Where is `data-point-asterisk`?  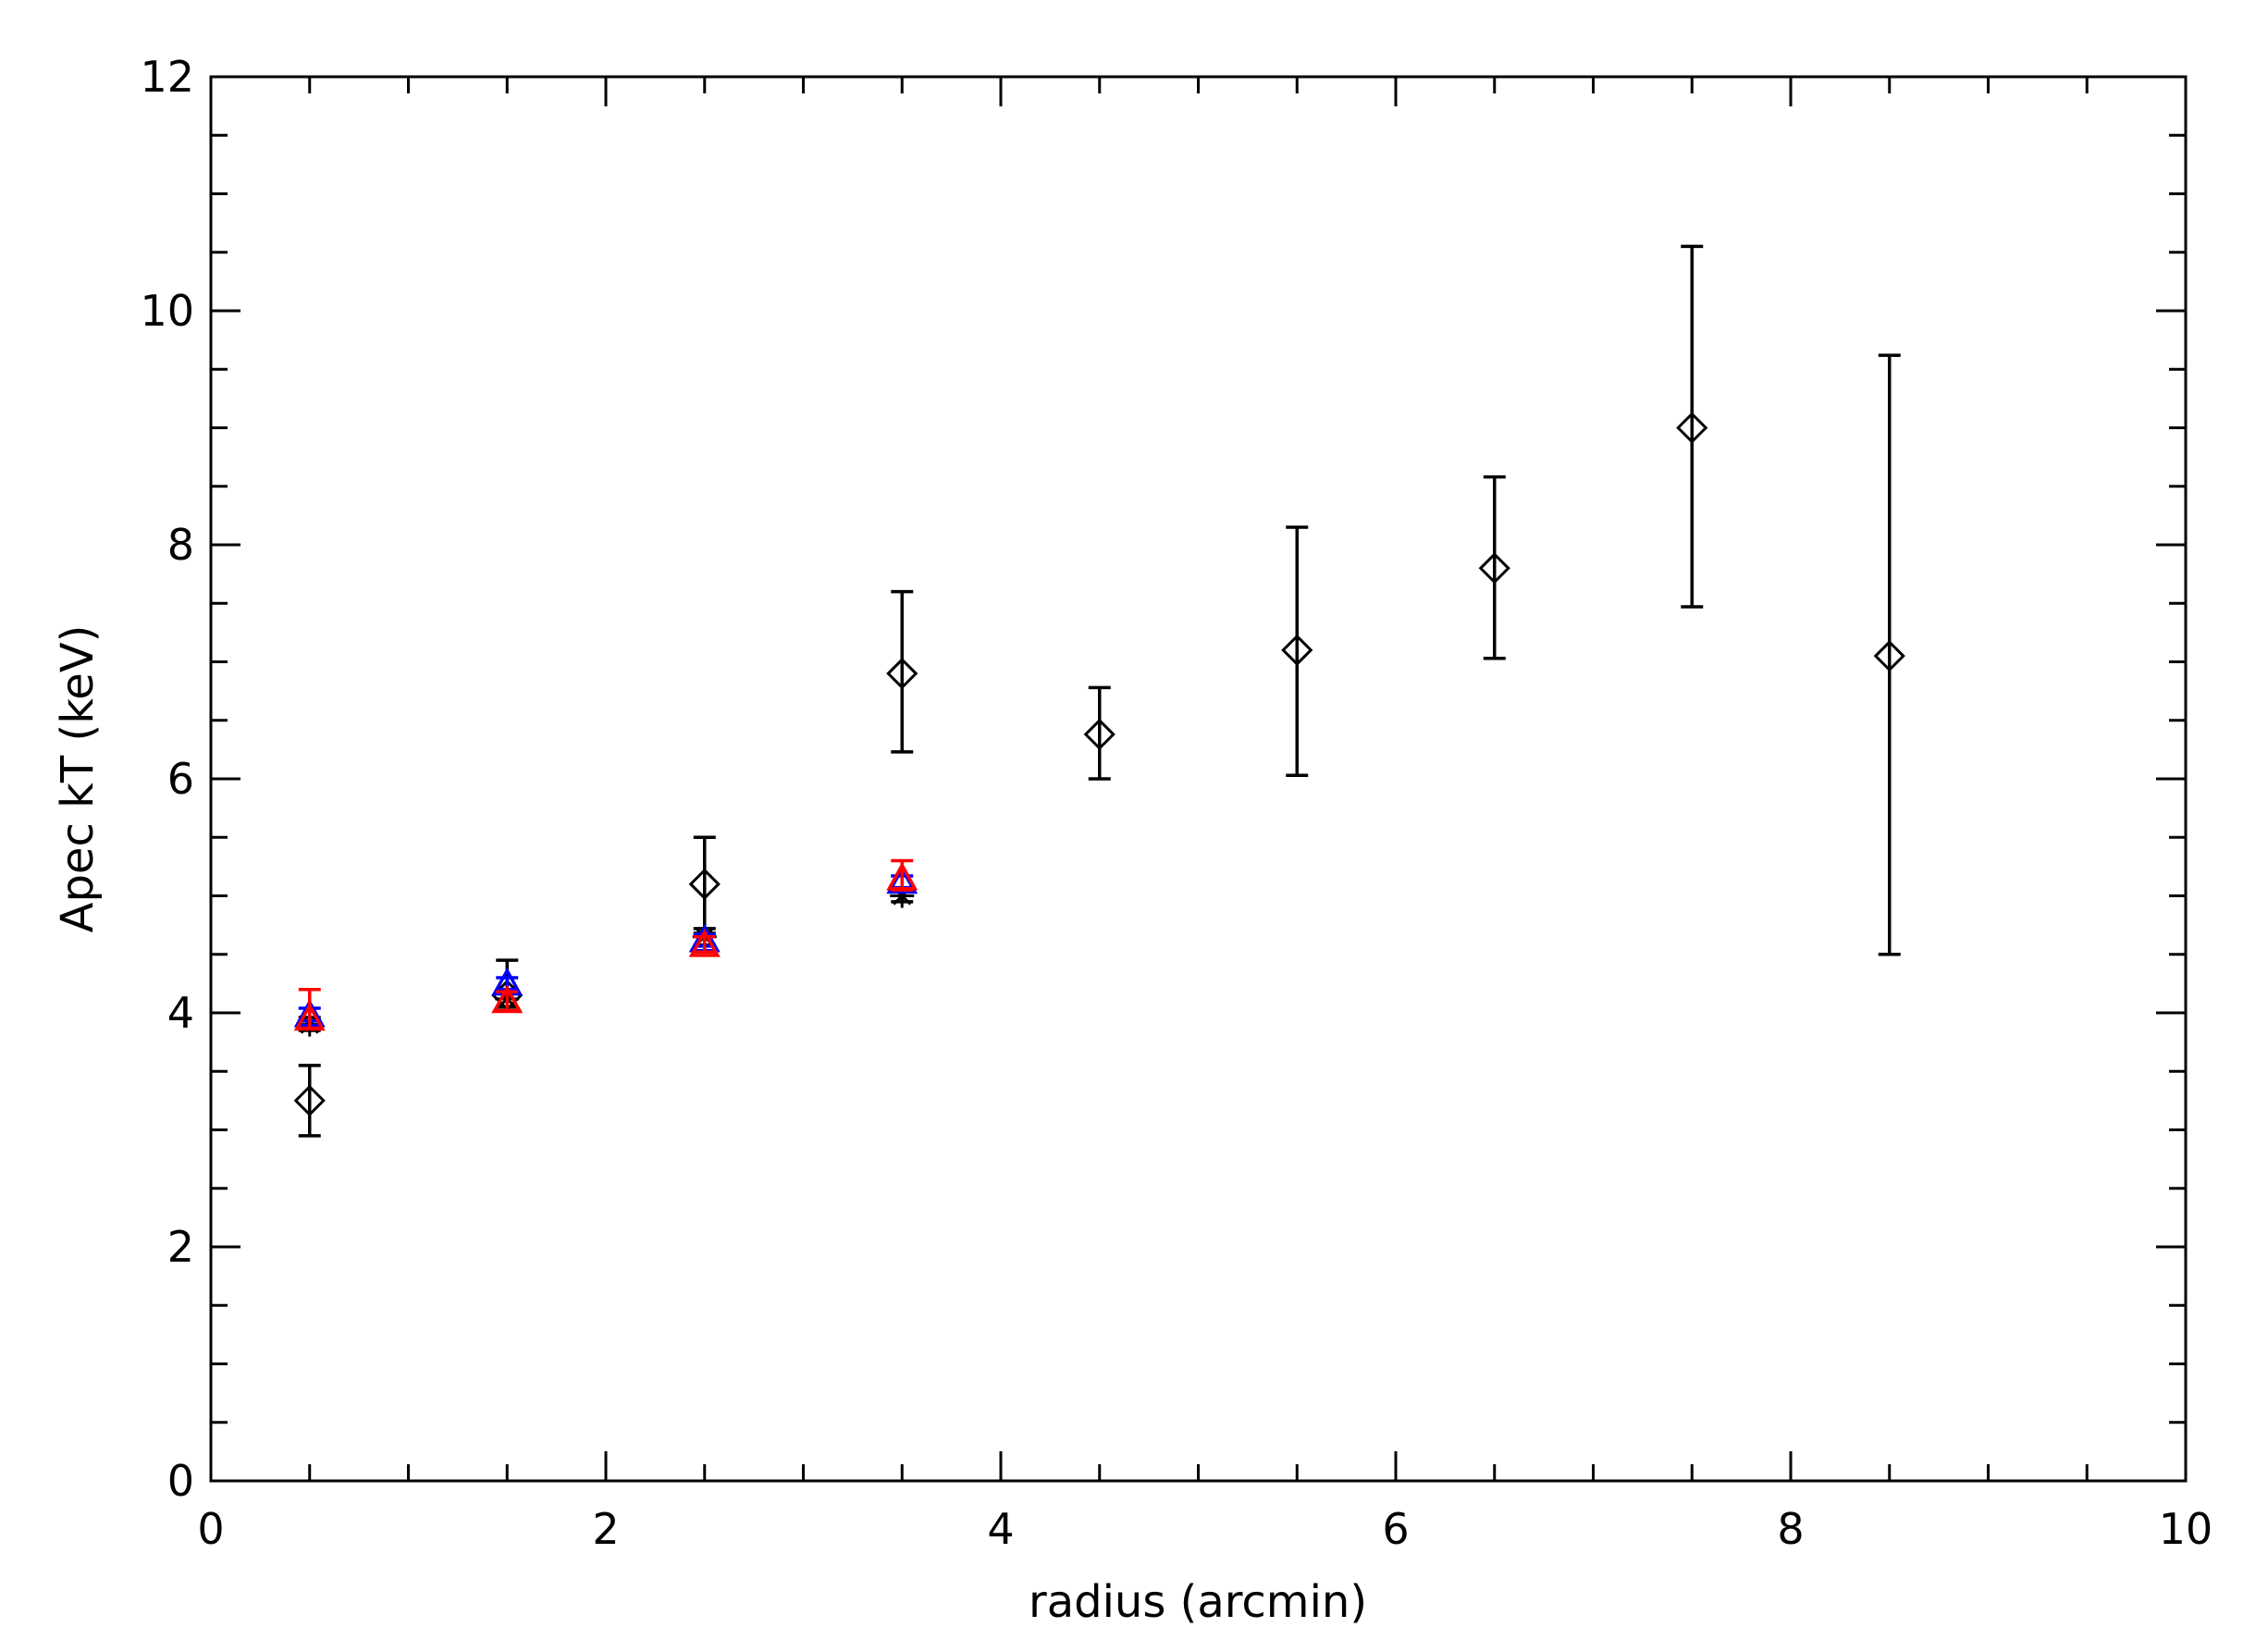
data-point-asterisk is located at coordinates (903, 895).